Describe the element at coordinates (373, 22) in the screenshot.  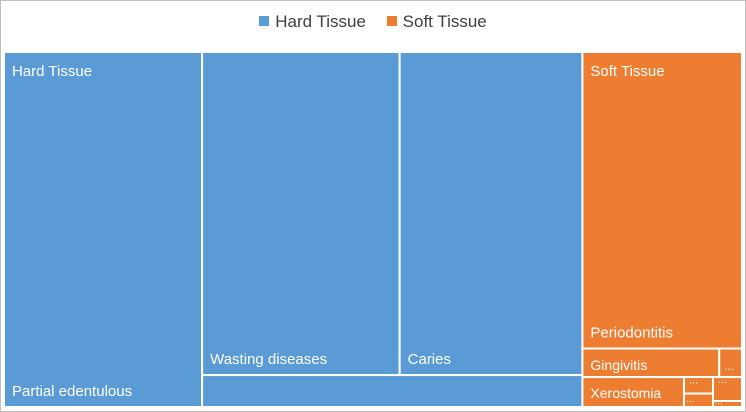
I see `legend: Hard Tissue Soft Tissue` at that location.